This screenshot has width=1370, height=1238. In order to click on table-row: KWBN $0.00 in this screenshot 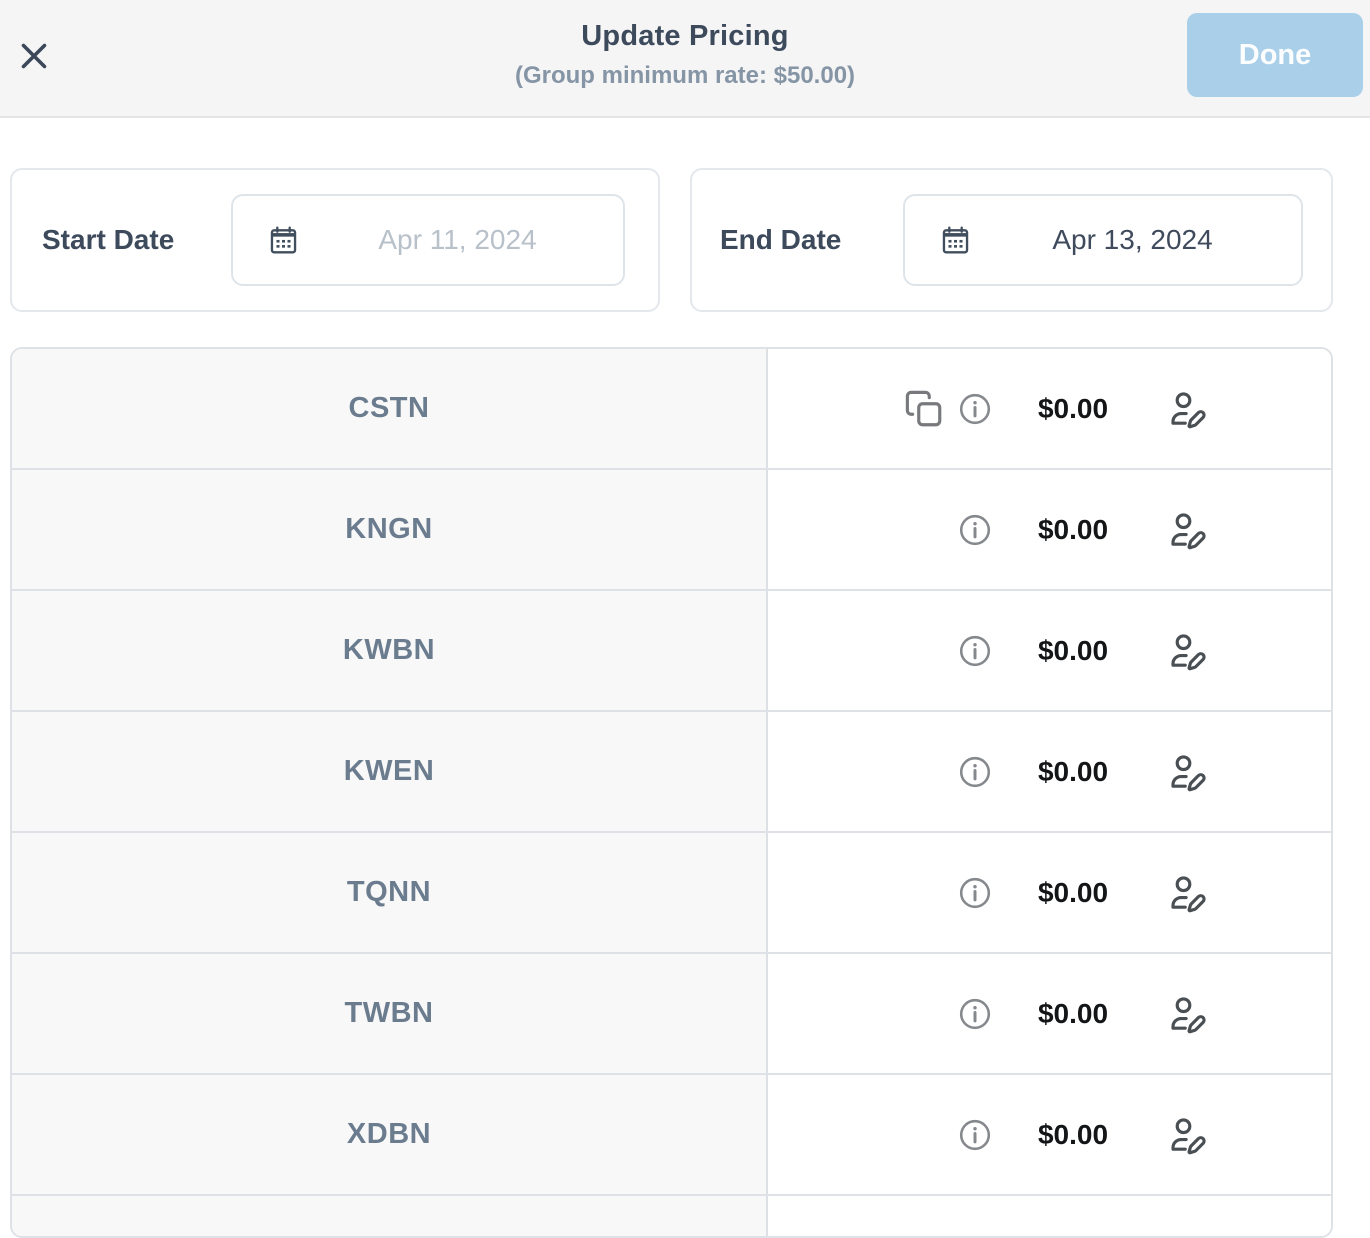, I will do `click(671, 651)`.